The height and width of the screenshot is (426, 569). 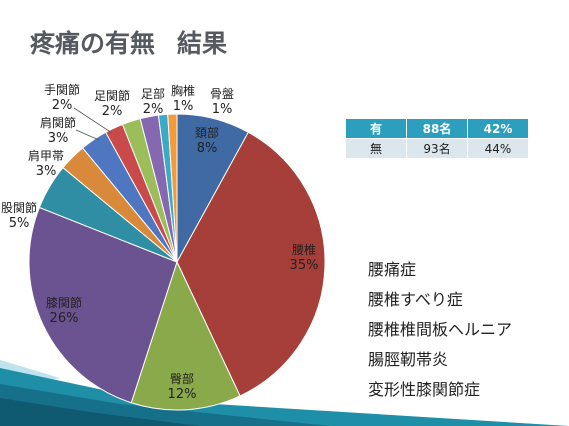 I want to click on table-cell: 88名, so click(x=437, y=128).